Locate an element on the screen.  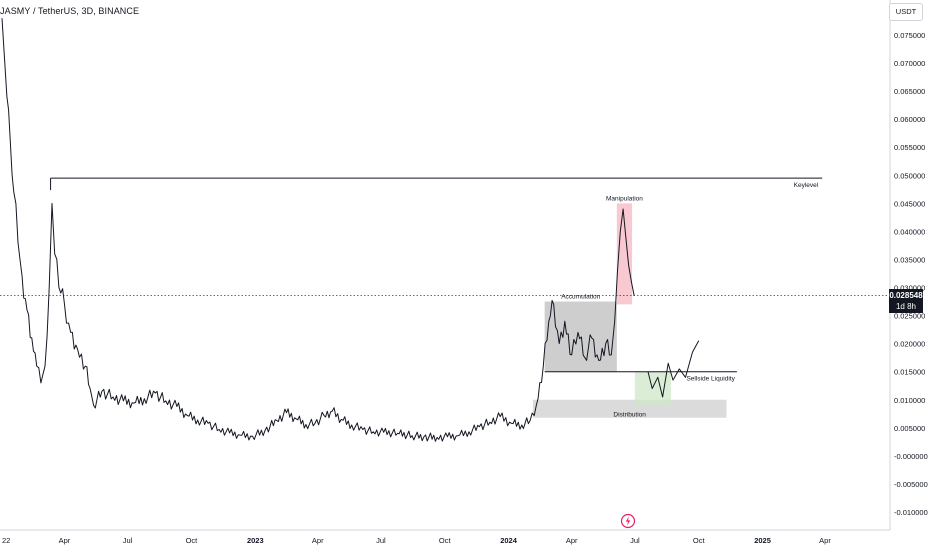
distribution-label: Distribution is located at coordinates (629, 415).